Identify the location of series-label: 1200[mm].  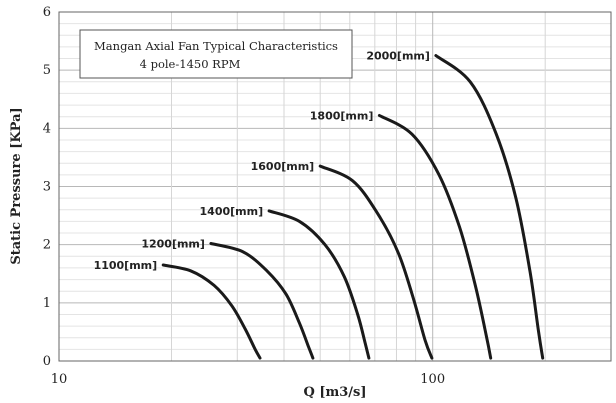
(173, 244).